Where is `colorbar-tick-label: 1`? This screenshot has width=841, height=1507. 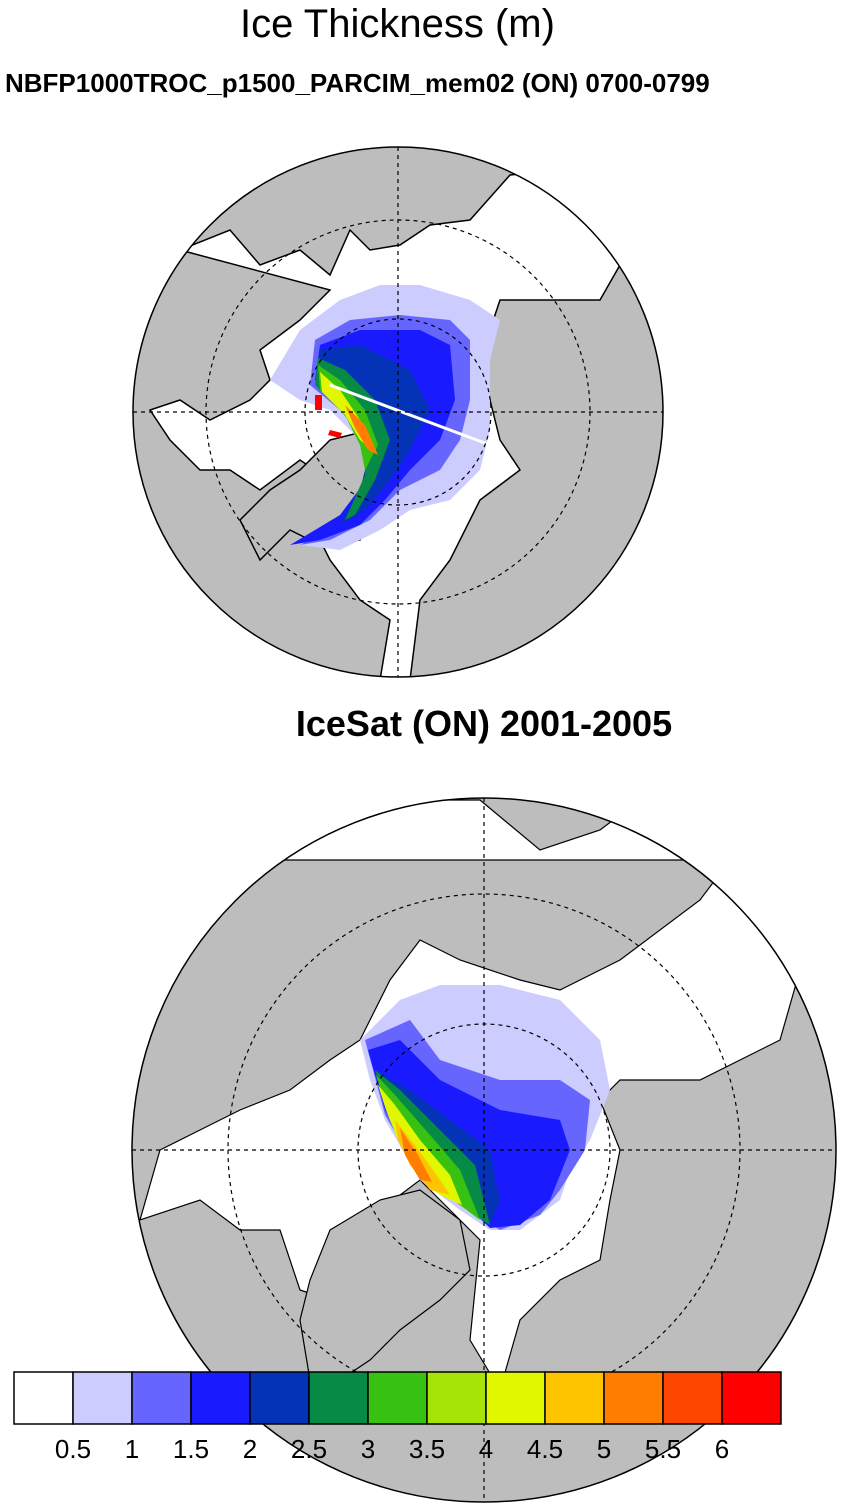
colorbar-tick-label: 1 is located at coordinates (132, 1449).